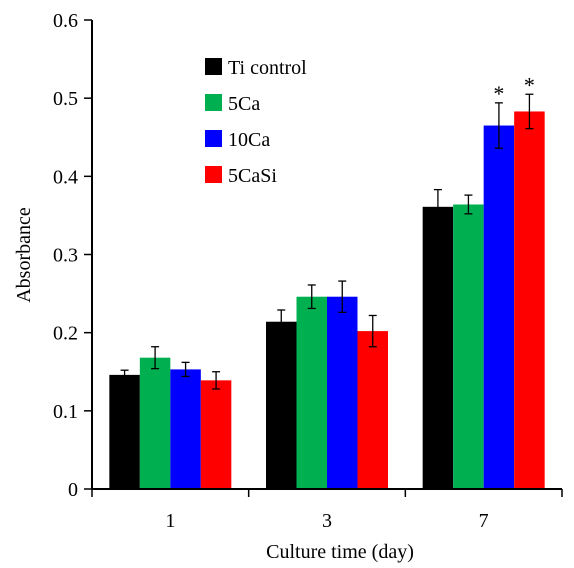 Image resolution: width=574 pixels, height=568 pixels. What do you see at coordinates (256, 122) in the screenshot?
I see `legend: Ti control 5Ca 10Ca 5CaSi` at bounding box center [256, 122].